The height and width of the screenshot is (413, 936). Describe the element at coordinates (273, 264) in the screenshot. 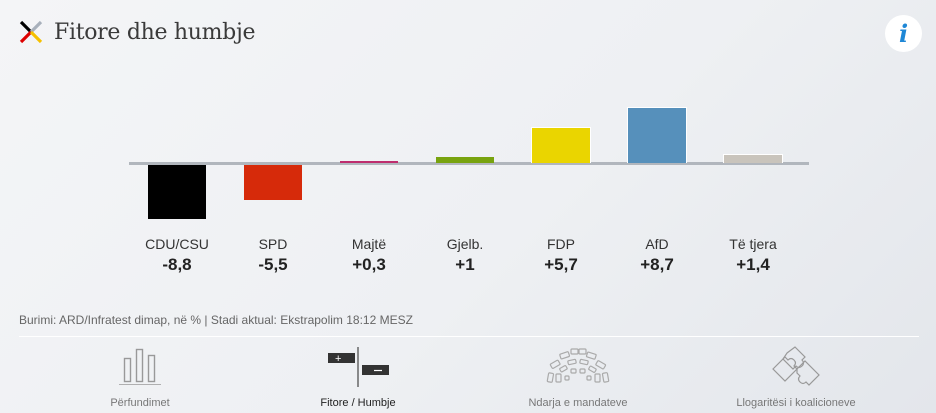

I see `party-change: -5,5` at that location.